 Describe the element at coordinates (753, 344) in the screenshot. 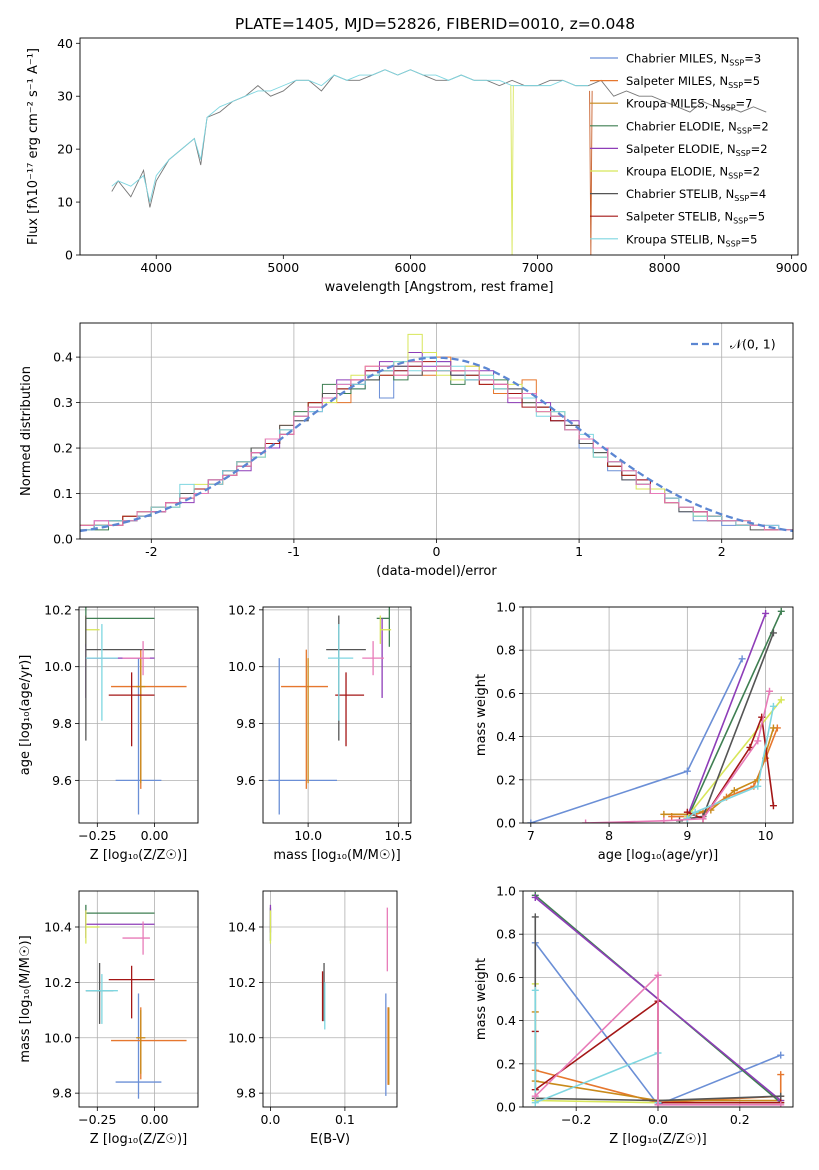

I see `legend-label: 𝒩(0, 1)` at that location.